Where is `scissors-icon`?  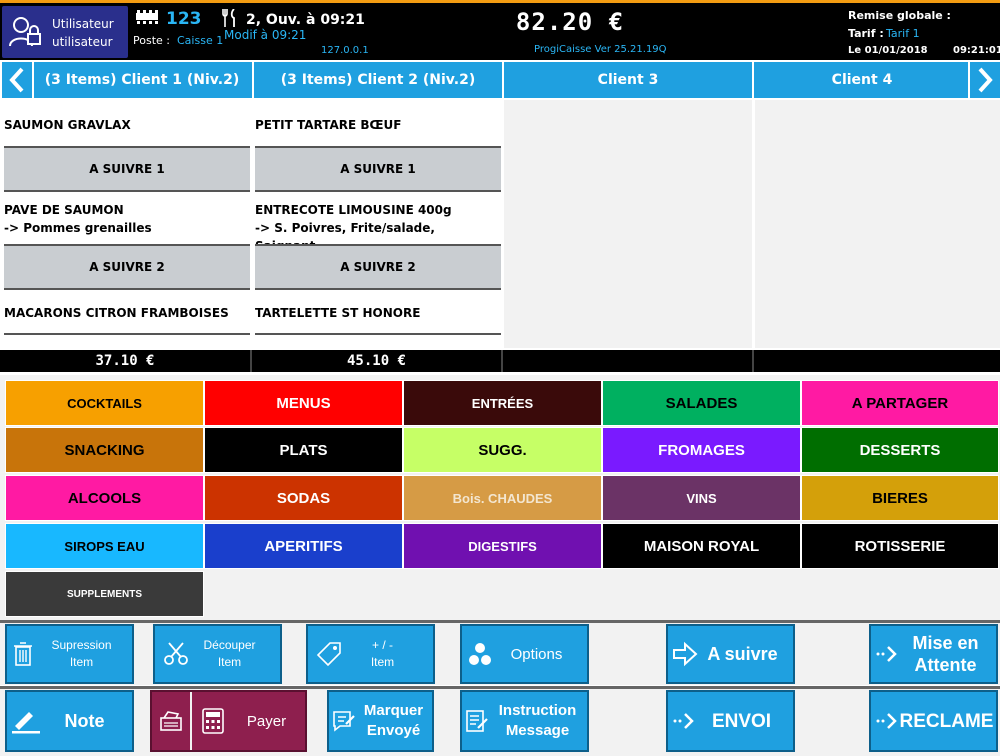
scissors-icon is located at coordinates (176, 653).